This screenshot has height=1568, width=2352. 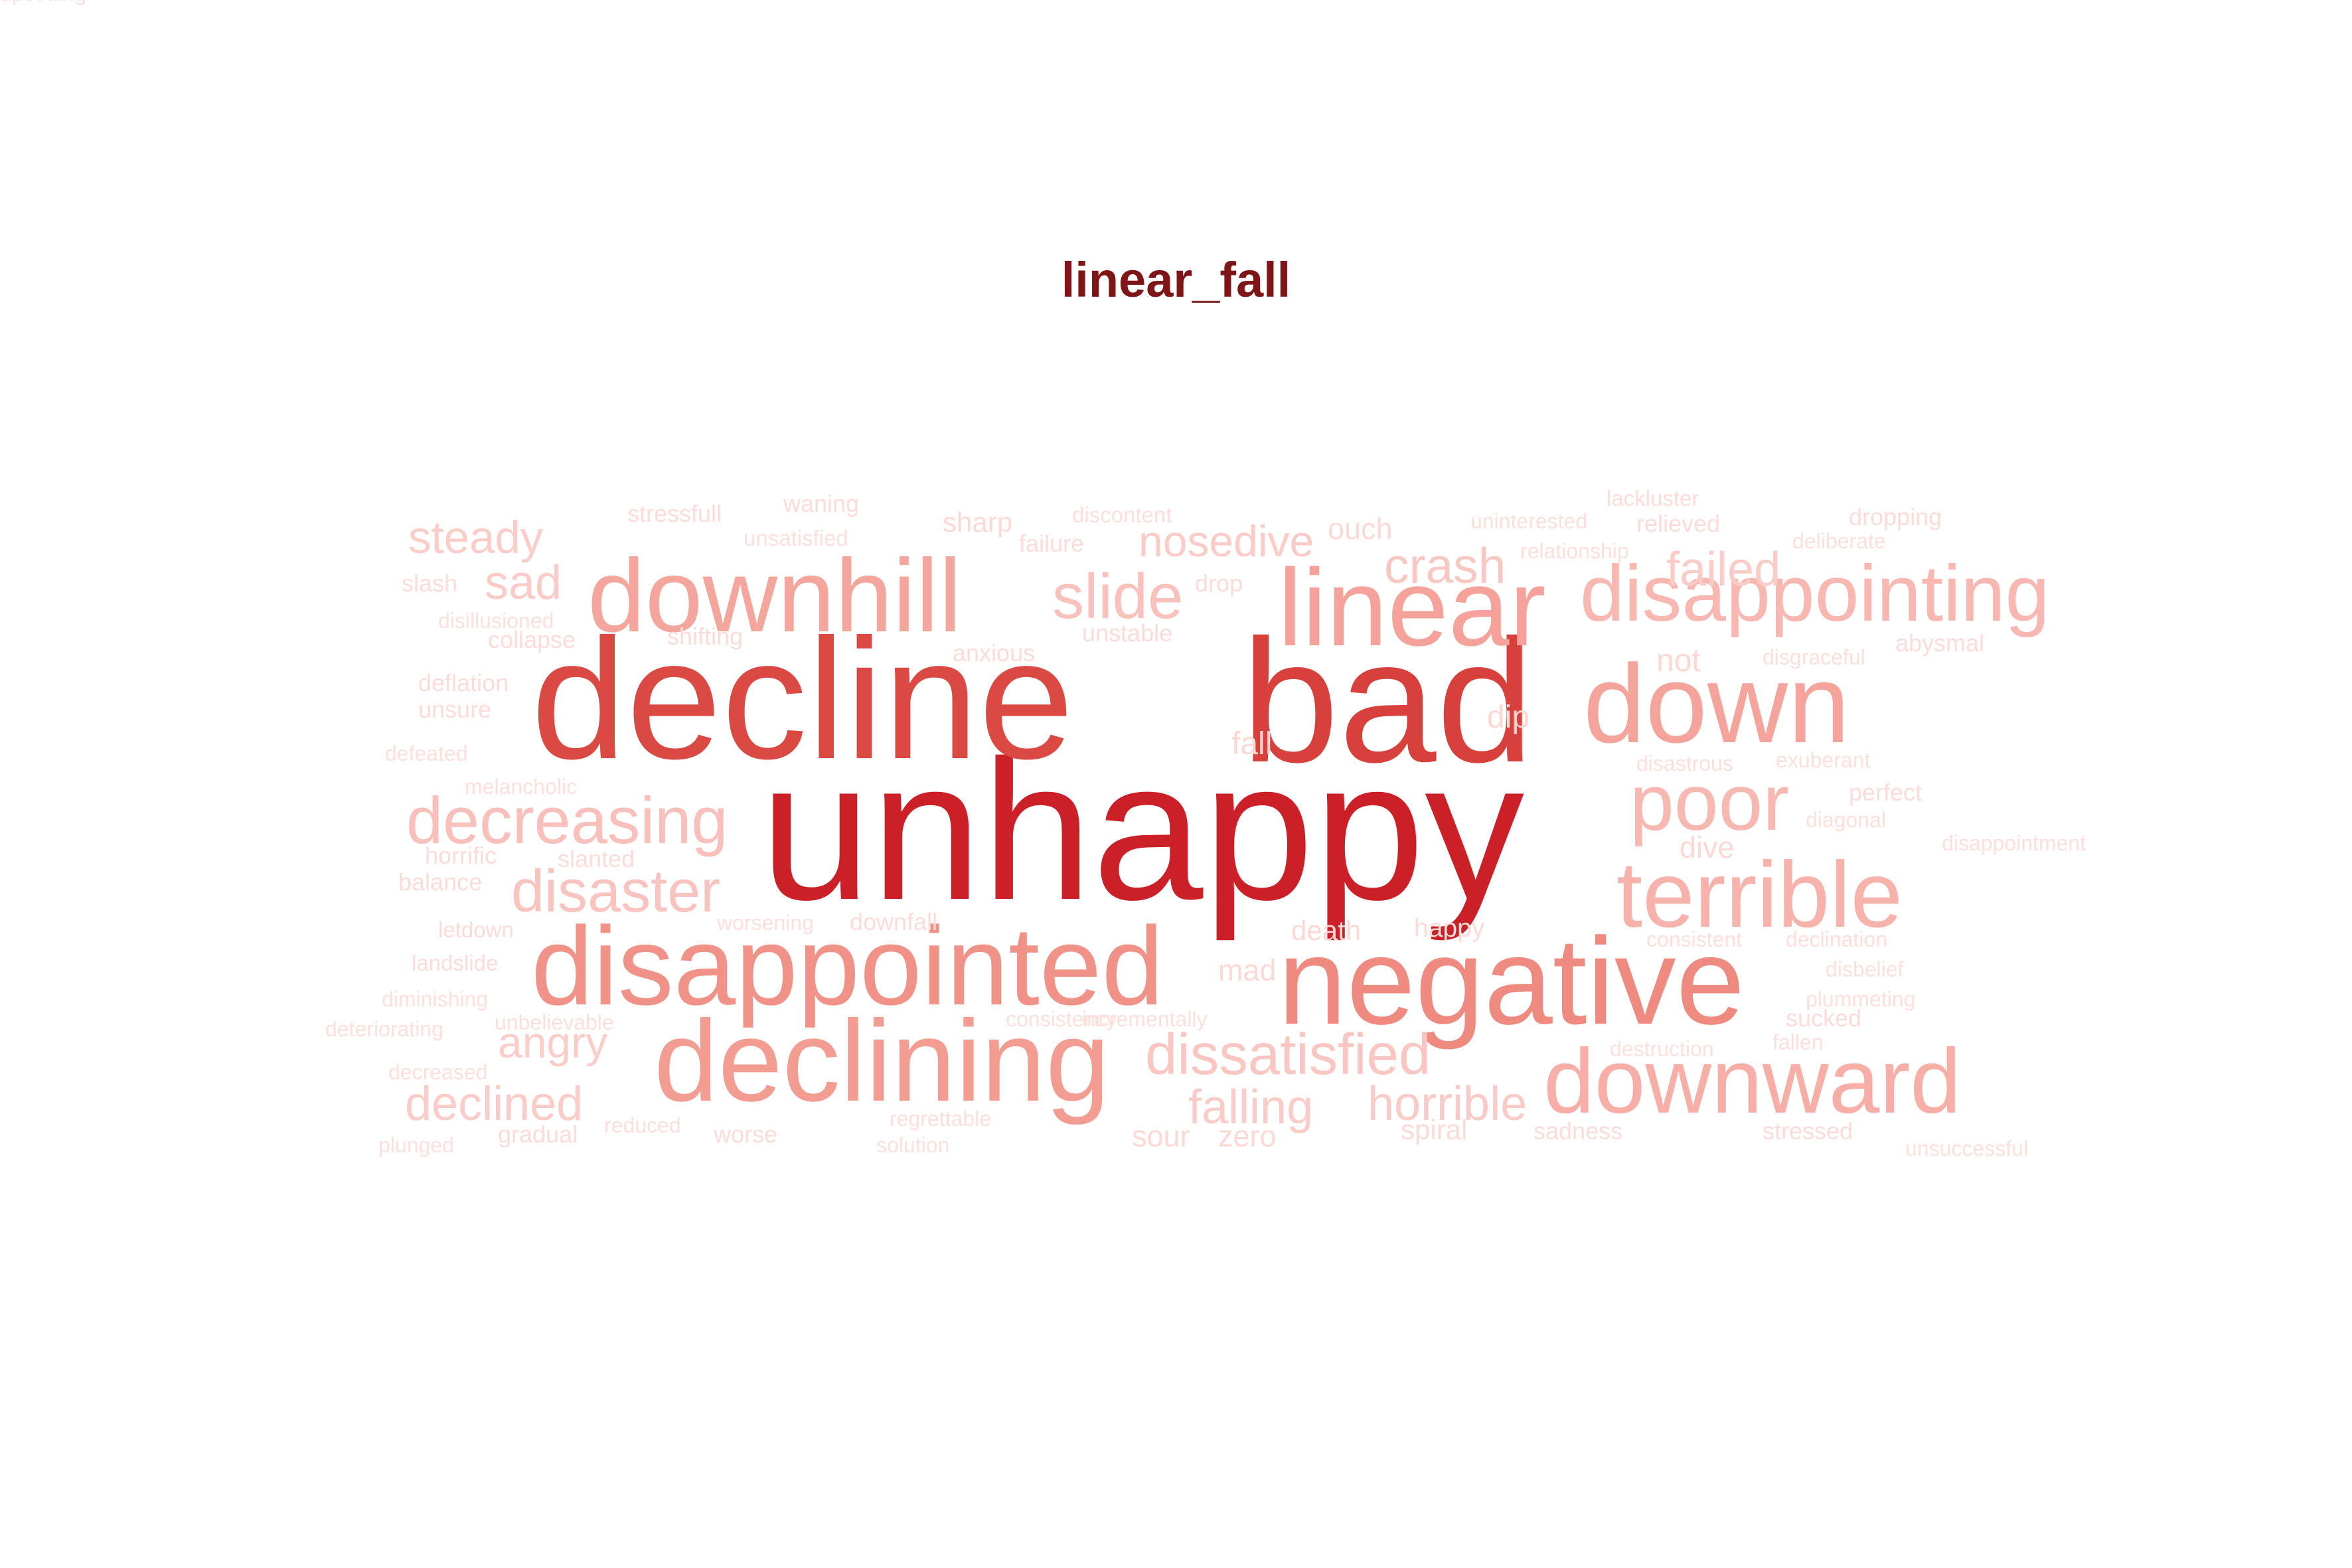 I want to click on cloud-word: sharp, so click(x=978, y=523).